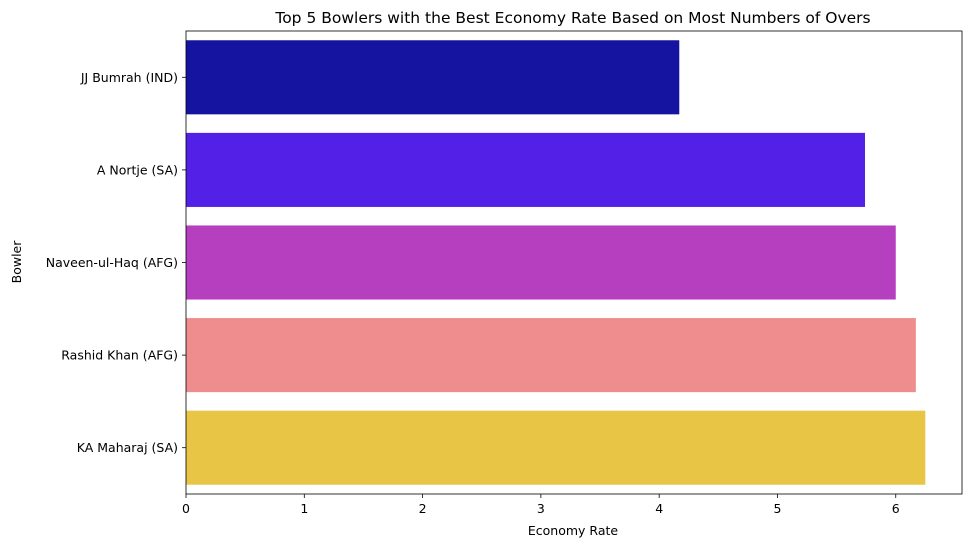 The image size is (971, 547). What do you see at coordinates (129, 77) in the screenshot?
I see `y-tick-label: JJ Bumrah (IND)` at bounding box center [129, 77].